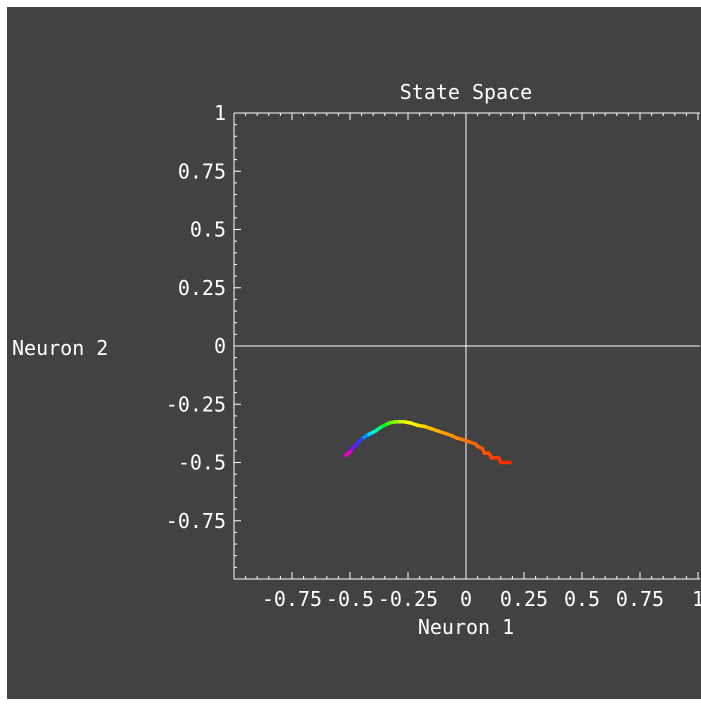 The height and width of the screenshot is (706, 701). What do you see at coordinates (524, 599) in the screenshot?
I see `x-tick-label: 0.25` at bounding box center [524, 599].